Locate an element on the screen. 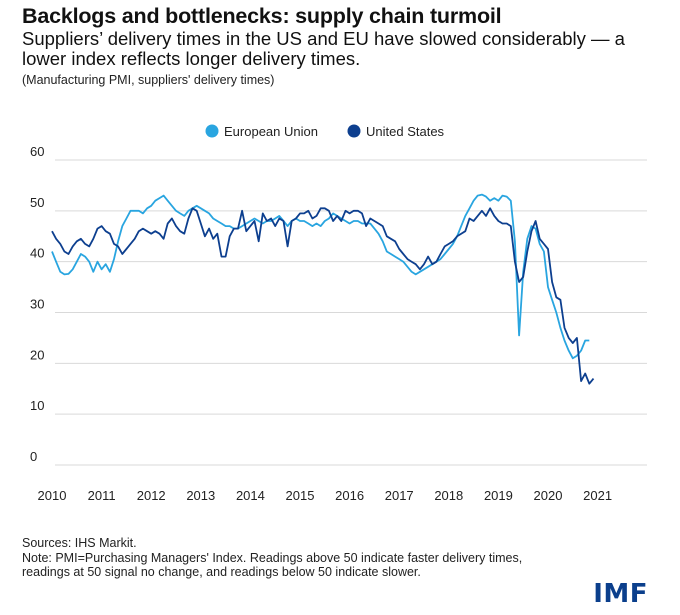 This screenshot has height=615, width=680. x-tick-label: 2021 is located at coordinates (597, 495).